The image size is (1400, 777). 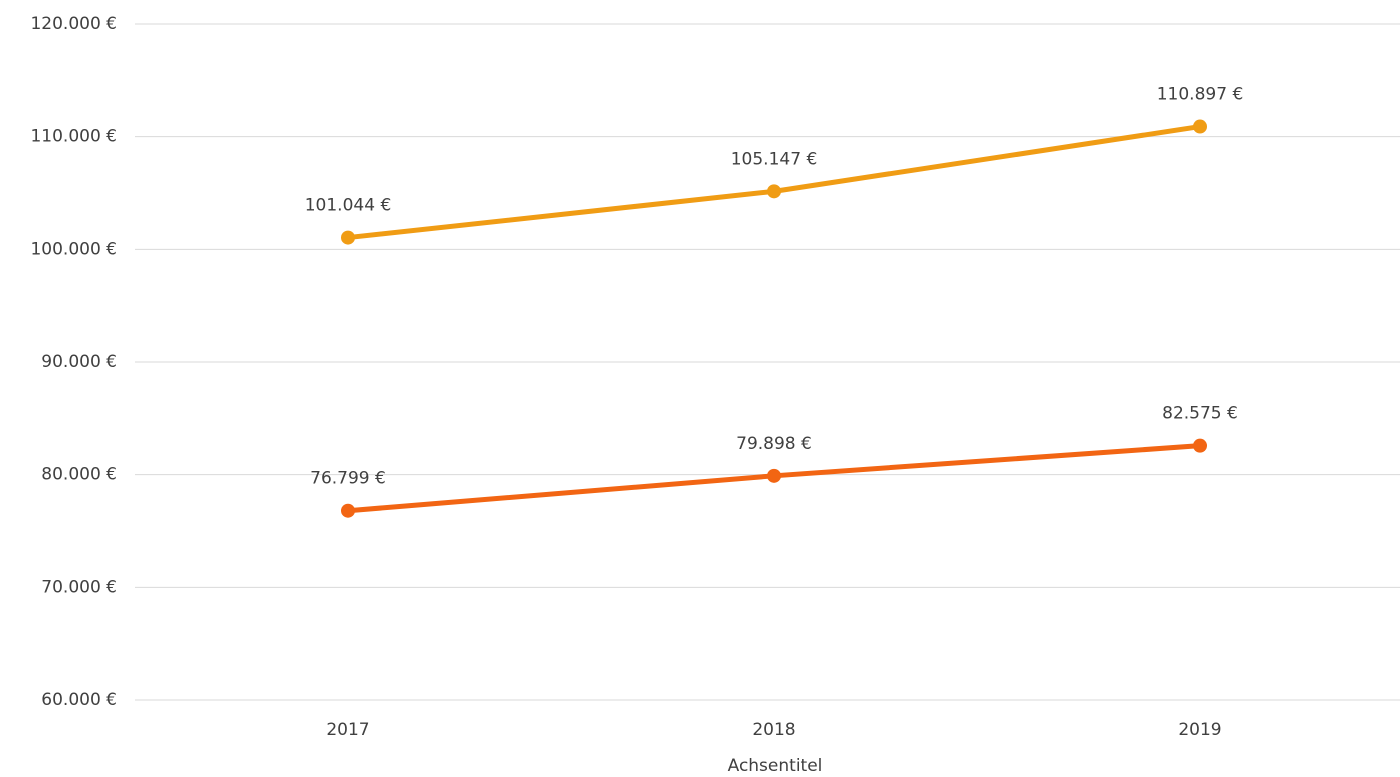 What do you see at coordinates (73, 137) in the screenshot?
I see `y-tick-label: 110.000 €` at bounding box center [73, 137].